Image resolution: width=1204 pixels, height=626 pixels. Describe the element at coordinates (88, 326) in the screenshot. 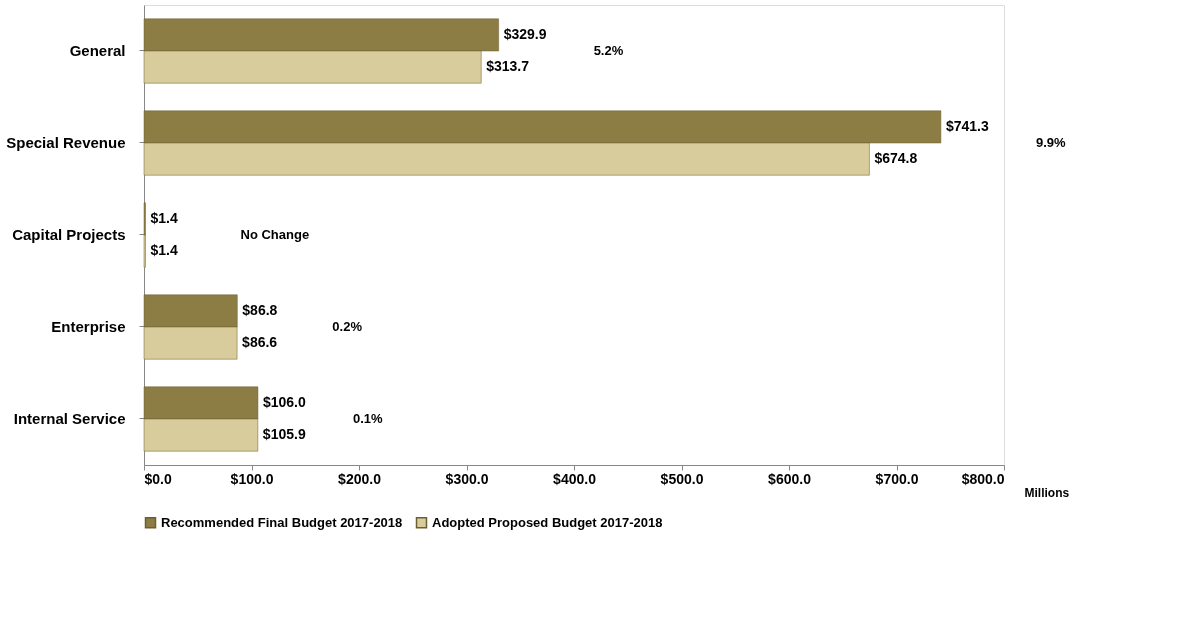

I see `y-tick-label: Enterprise` at that location.